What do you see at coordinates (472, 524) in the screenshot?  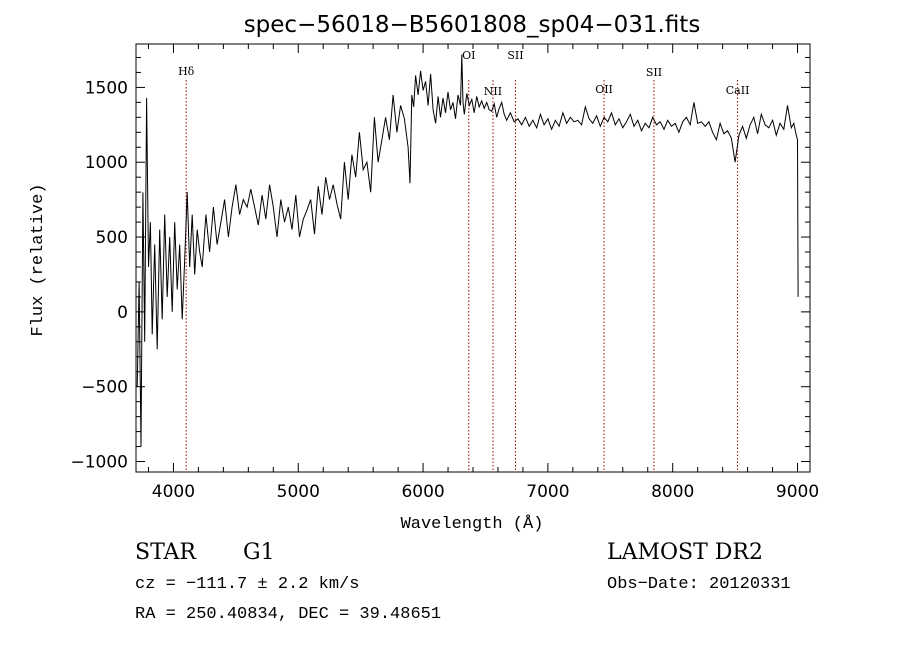 I see `x-axis-label: Wavelength (Å)` at bounding box center [472, 524].